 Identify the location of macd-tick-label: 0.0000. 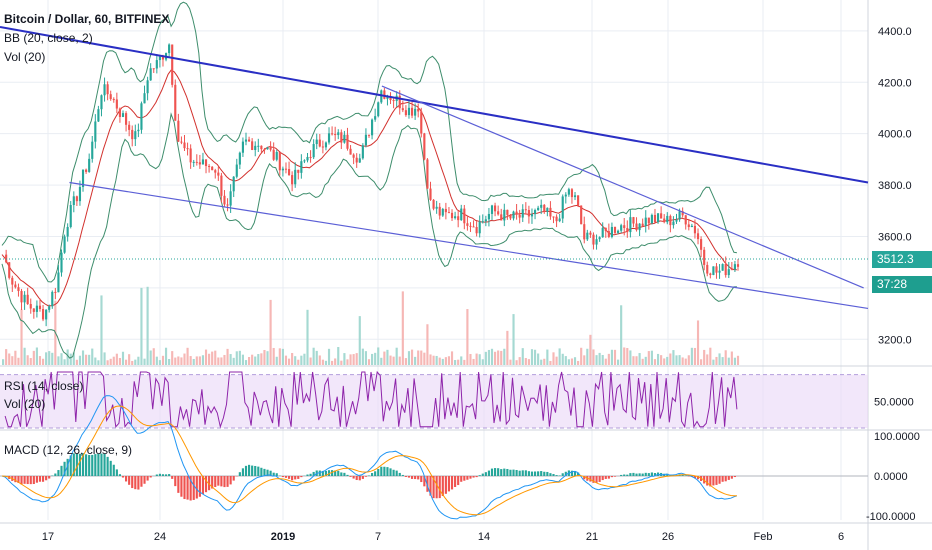
(891, 477).